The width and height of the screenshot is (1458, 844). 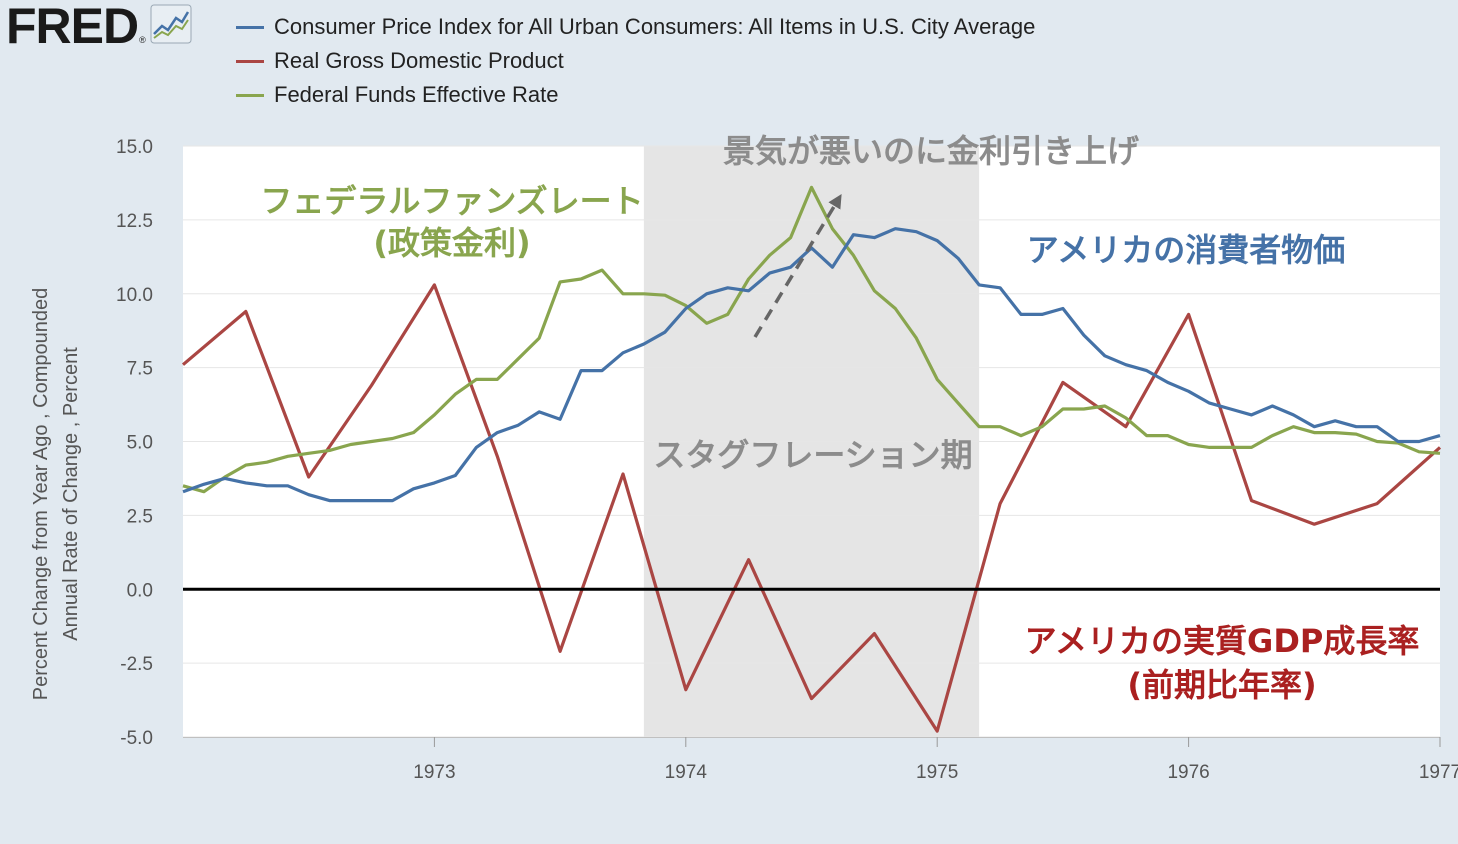 I want to click on stagflation-annotation: スタグフレーション期, so click(x=812, y=455).